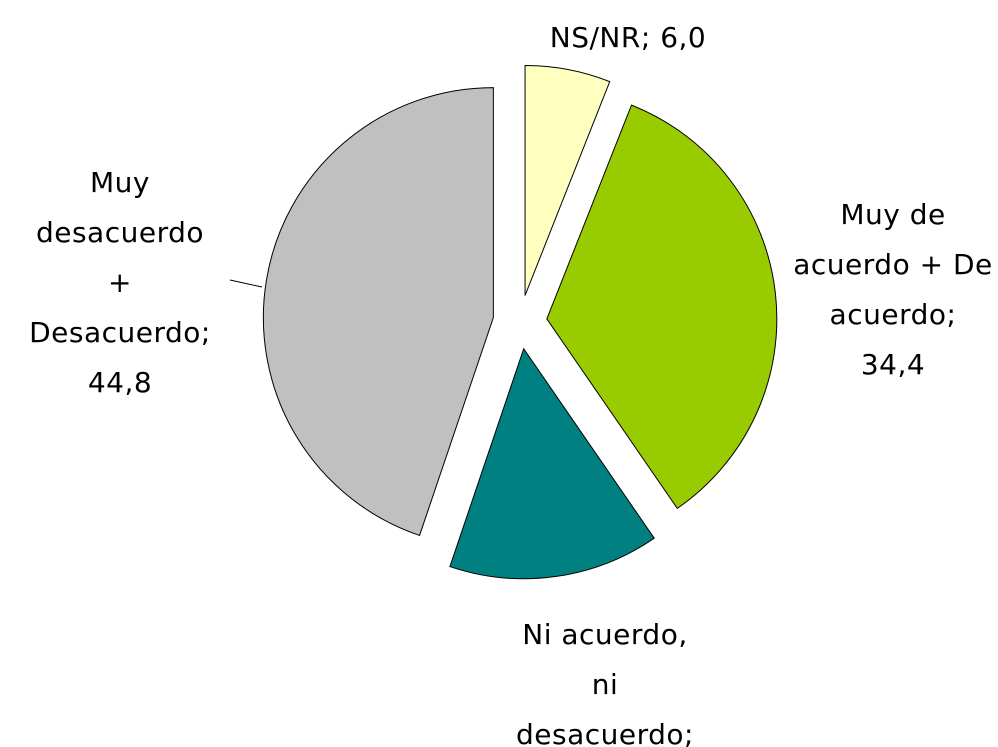 The width and height of the screenshot is (998, 747). I want to click on value-label: 44,8, so click(120, 382).